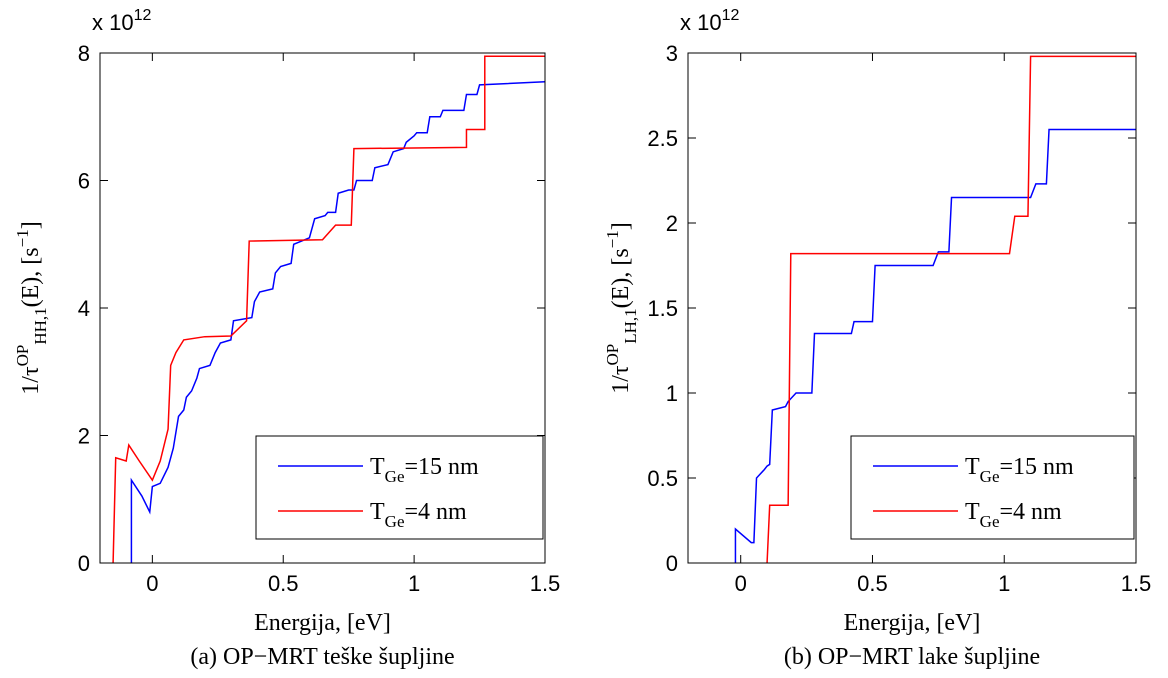 The width and height of the screenshot is (1168, 678). I want to click on y-tick-label: 2.5, so click(662, 138).